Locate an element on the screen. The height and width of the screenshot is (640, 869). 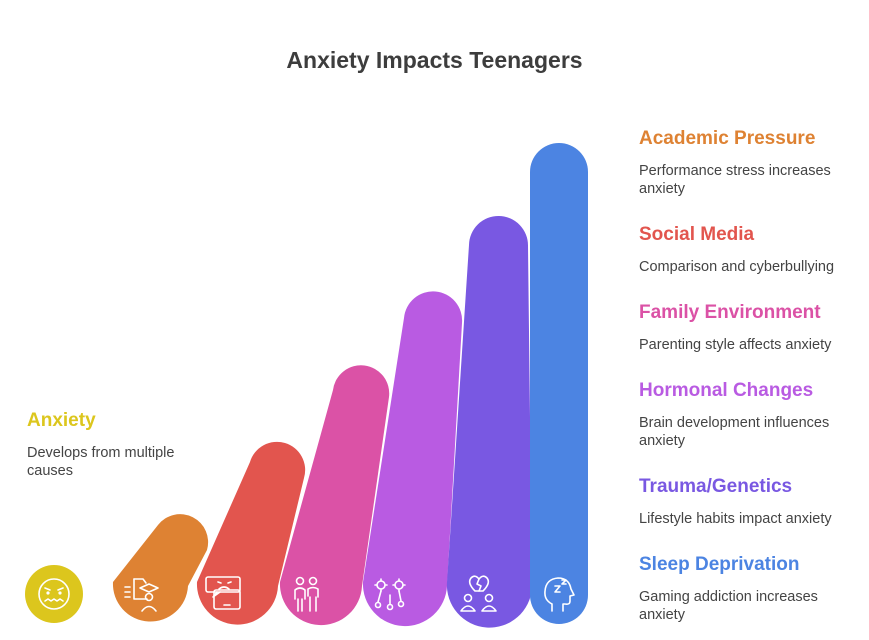
anxious-face-icon is located at coordinates (54, 594).